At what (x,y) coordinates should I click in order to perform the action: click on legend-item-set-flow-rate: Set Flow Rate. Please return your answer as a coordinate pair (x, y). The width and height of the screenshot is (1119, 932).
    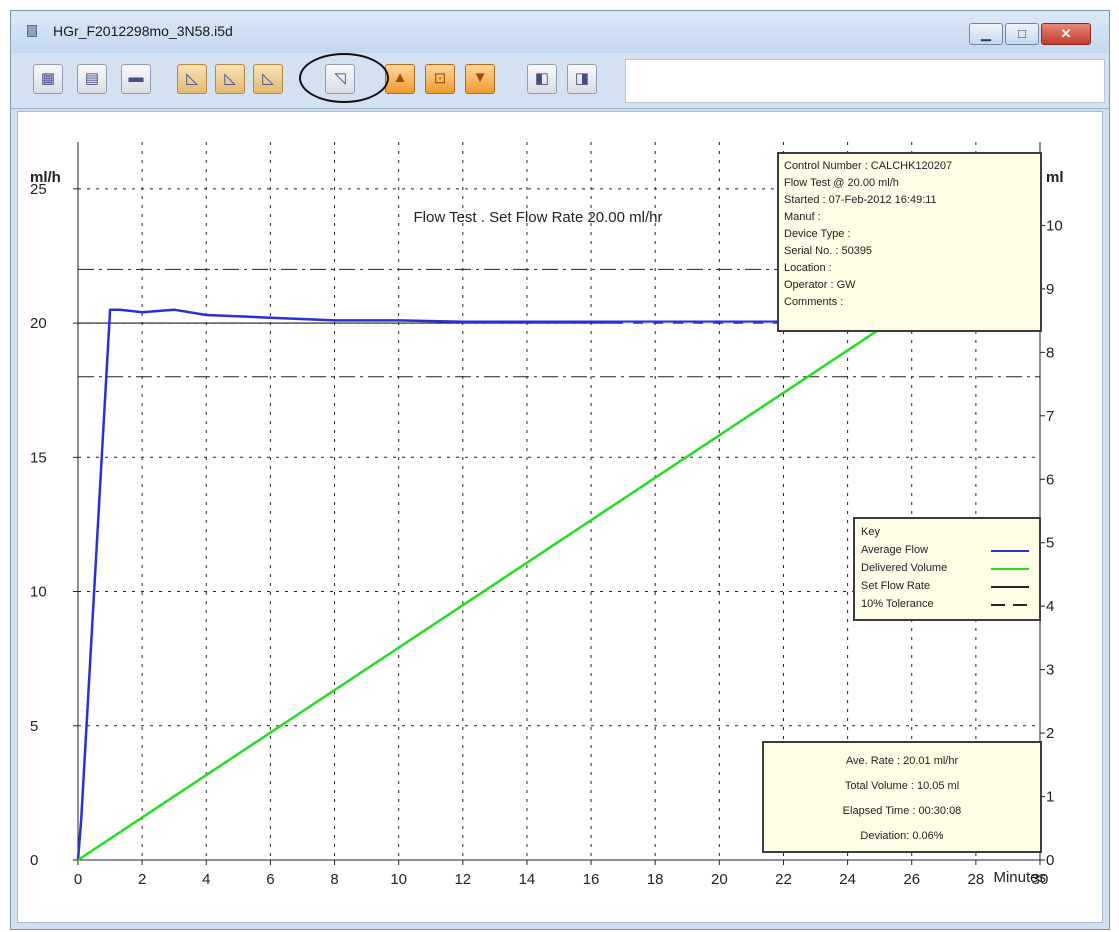
    Looking at the image, I should click on (947, 586).